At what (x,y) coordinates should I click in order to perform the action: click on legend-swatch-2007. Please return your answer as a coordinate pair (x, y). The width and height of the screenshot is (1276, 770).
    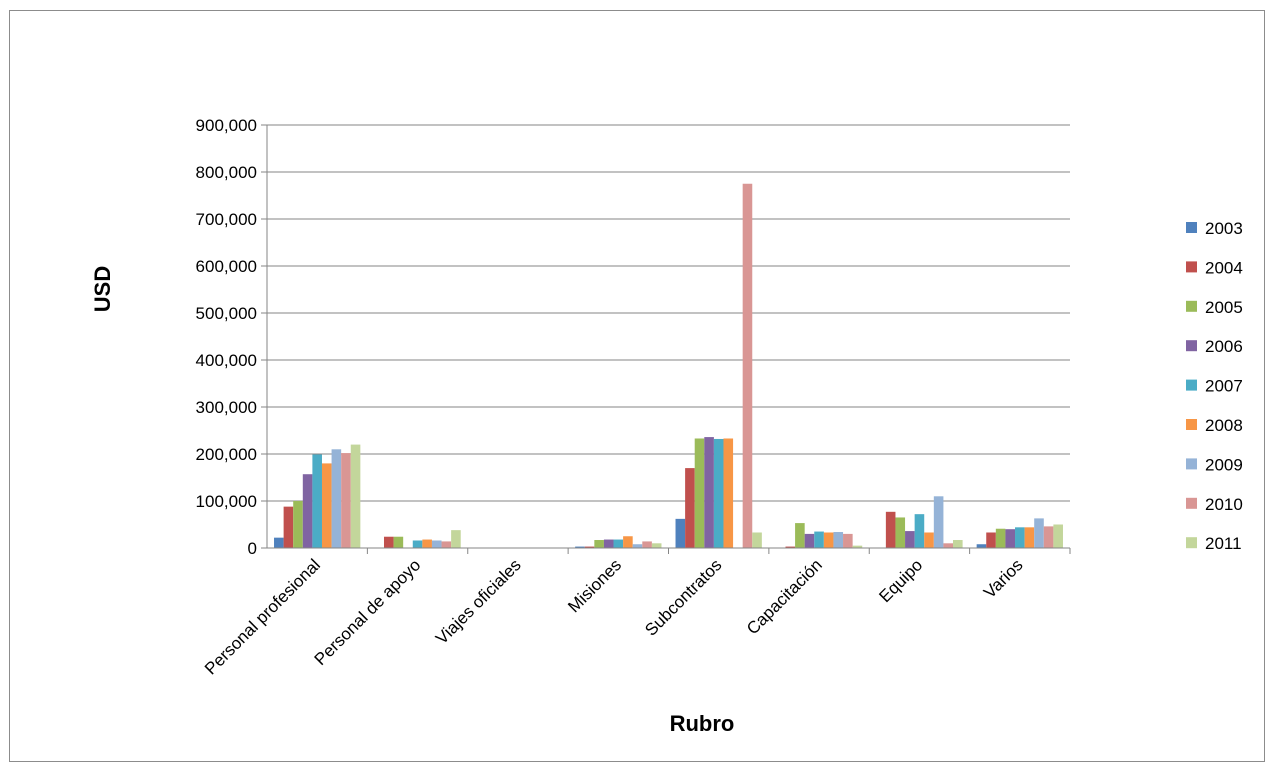
    Looking at the image, I should click on (1191, 385).